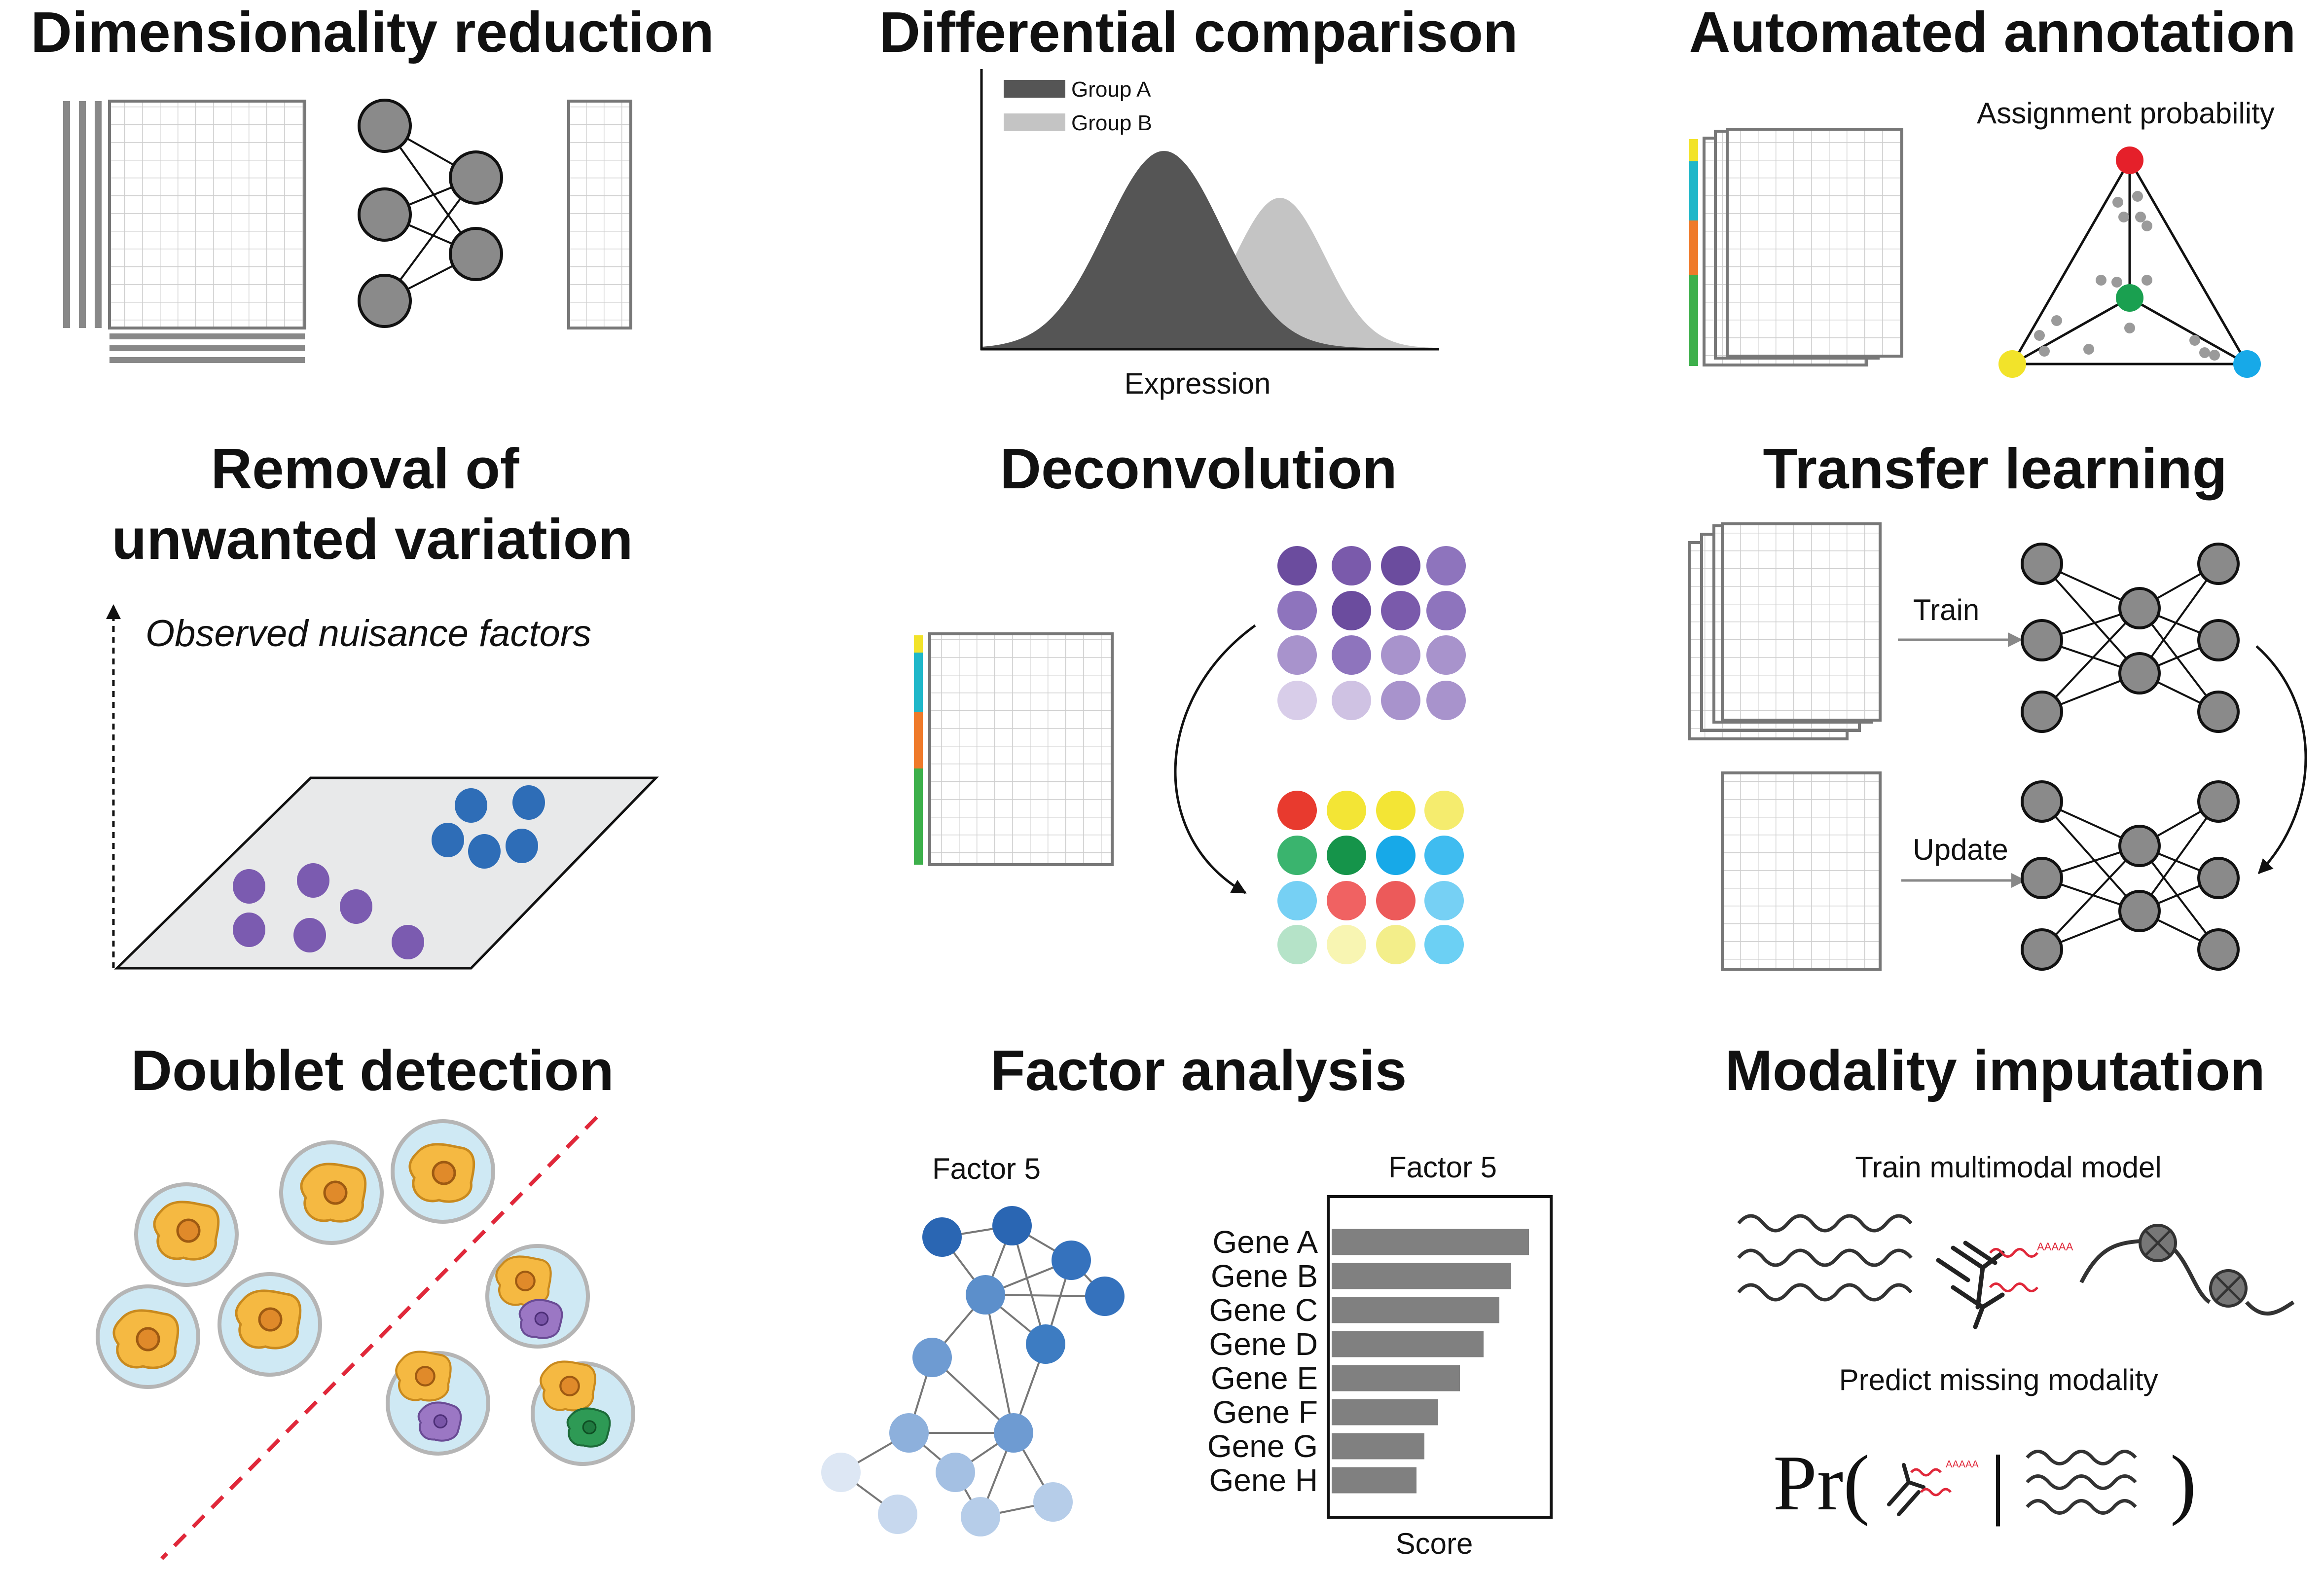 The image size is (2324, 1571). What do you see at coordinates (599, 214) in the screenshot?
I see `reduced-matrix` at bounding box center [599, 214].